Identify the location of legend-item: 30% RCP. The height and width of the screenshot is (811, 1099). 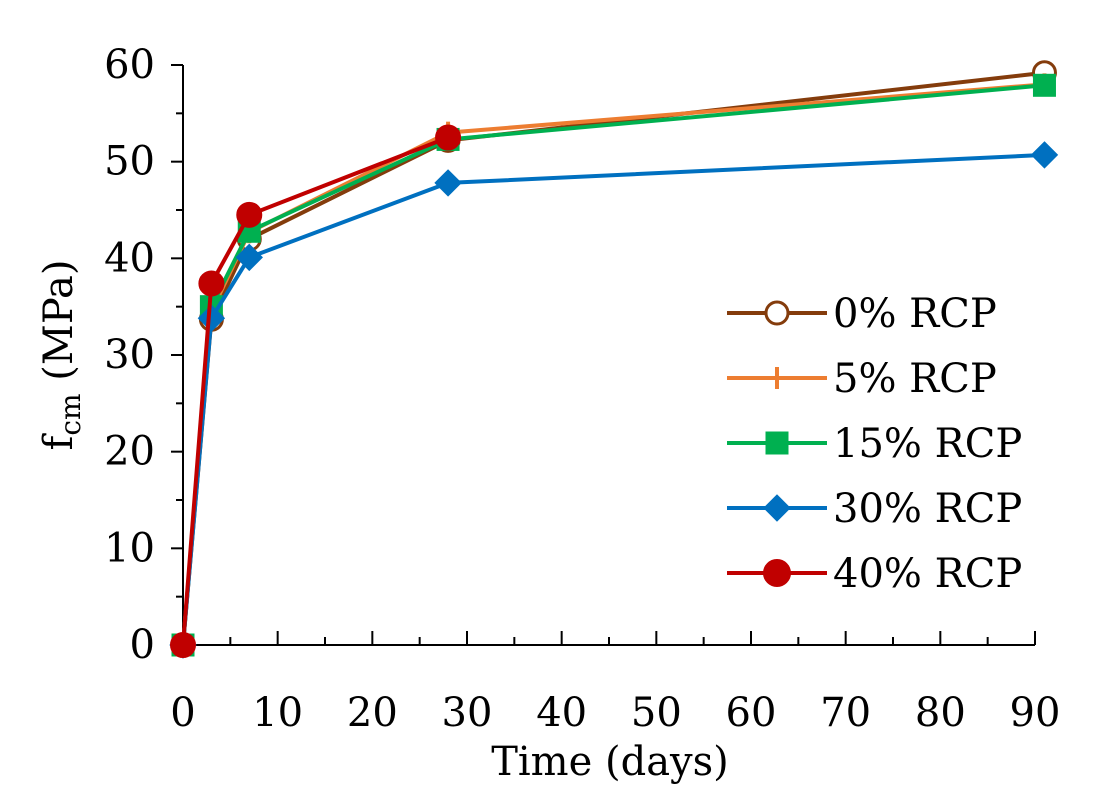
(874, 509).